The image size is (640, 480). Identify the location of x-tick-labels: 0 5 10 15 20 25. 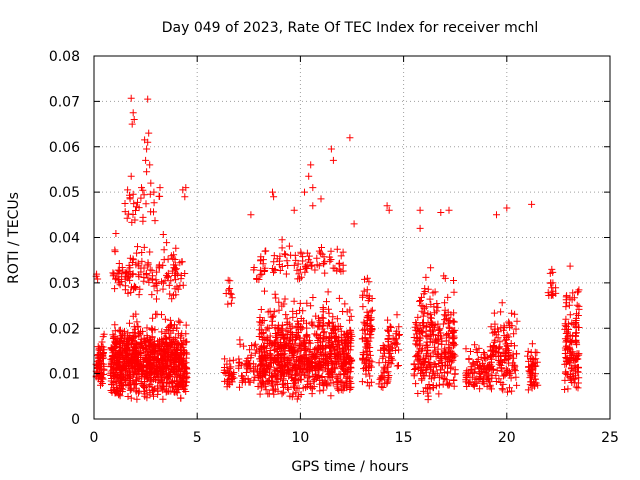
(354, 438).